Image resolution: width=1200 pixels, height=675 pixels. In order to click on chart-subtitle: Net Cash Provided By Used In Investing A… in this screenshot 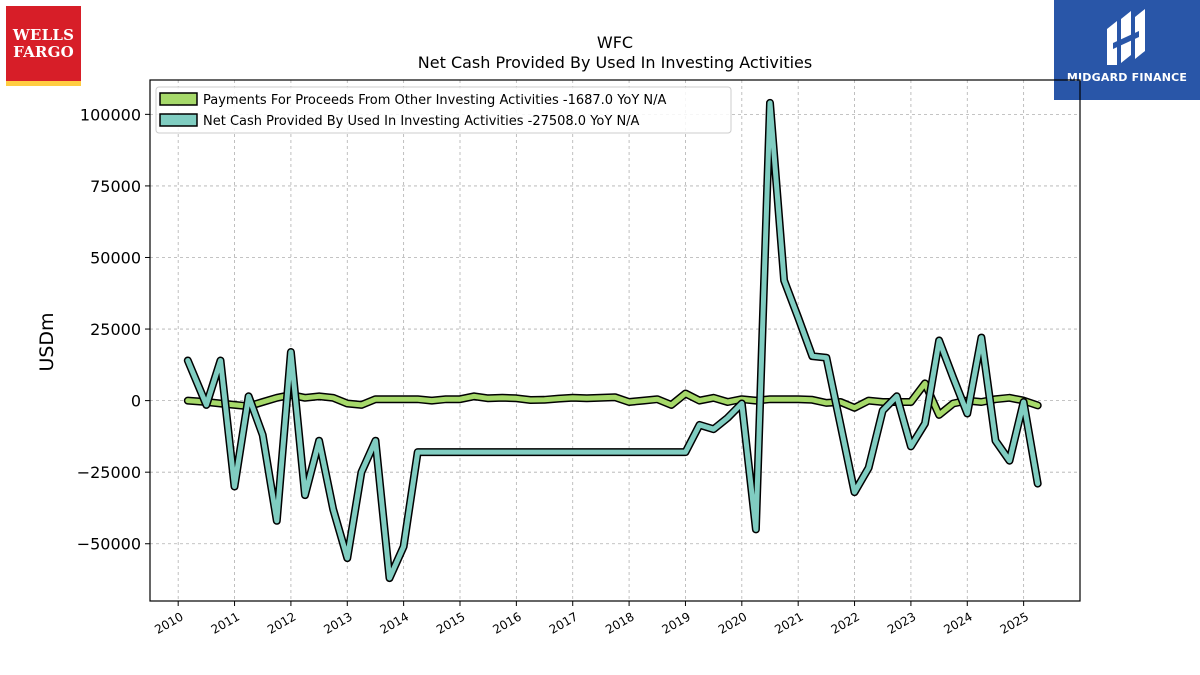, I will do `click(615, 62)`.